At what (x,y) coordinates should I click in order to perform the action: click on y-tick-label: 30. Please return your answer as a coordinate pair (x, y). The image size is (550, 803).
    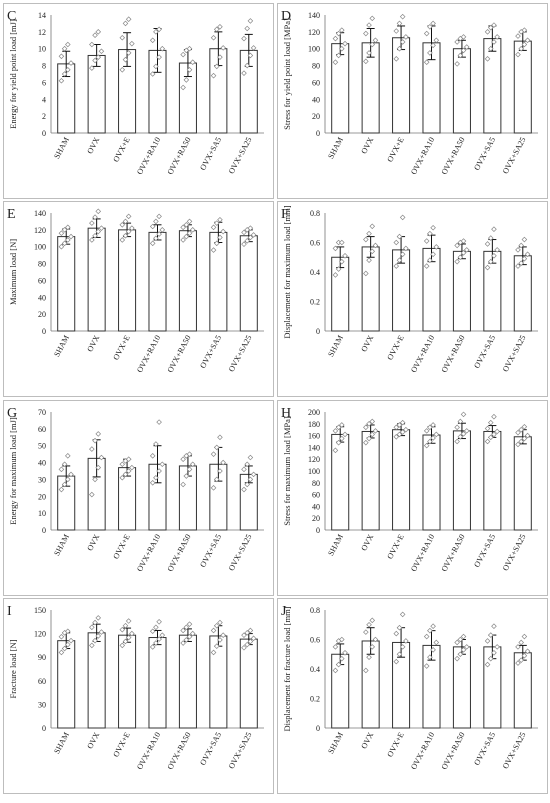
    Looking at the image, I should click on (42, 704).